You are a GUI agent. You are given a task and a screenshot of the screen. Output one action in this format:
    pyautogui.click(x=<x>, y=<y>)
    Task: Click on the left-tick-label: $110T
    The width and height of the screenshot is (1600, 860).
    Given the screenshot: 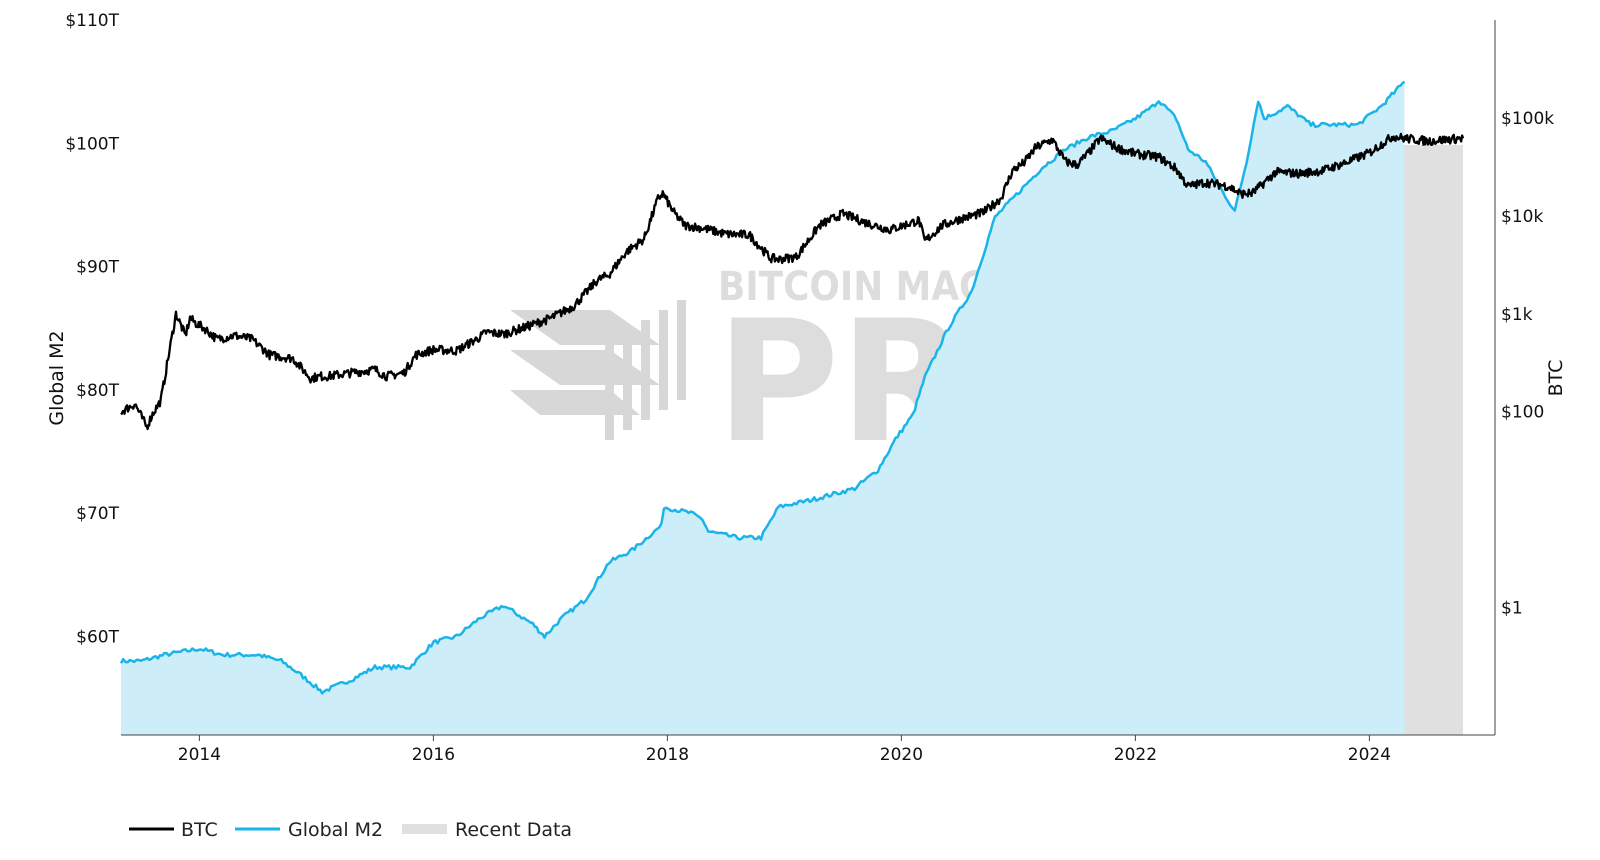 What is the action you would take?
    pyautogui.click(x=92, y=21)
    